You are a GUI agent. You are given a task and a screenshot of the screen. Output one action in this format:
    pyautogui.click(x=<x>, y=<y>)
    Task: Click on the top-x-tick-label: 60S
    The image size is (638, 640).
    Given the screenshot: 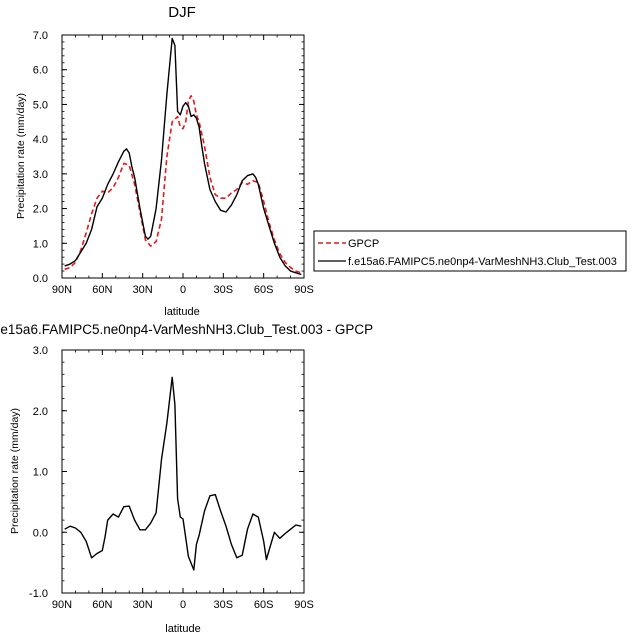 What is the action you would take?
    pyautogui.click(x=264, y=290)
    